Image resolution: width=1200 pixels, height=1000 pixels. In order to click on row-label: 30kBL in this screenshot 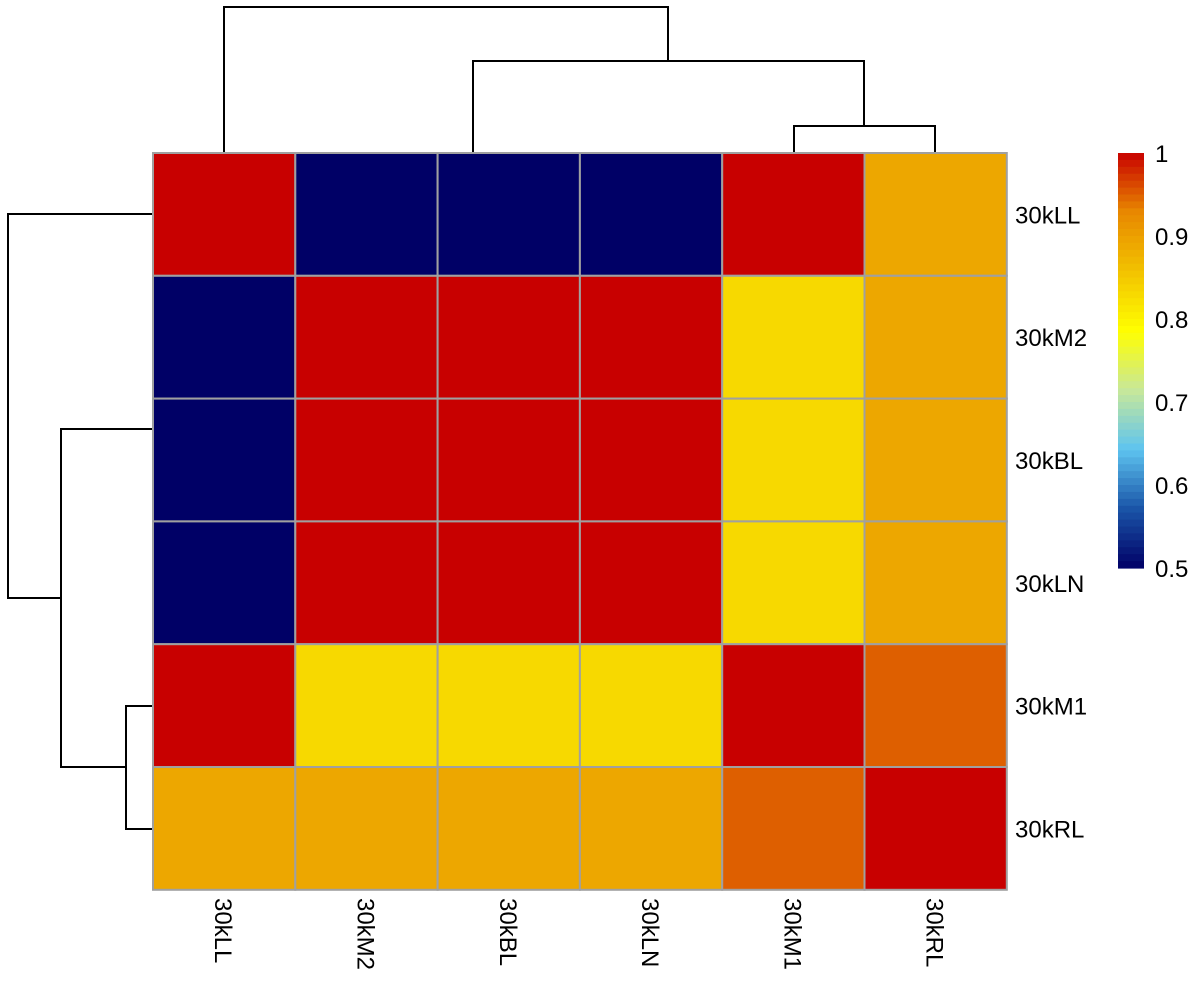, I will do `click(1049, 461)`.